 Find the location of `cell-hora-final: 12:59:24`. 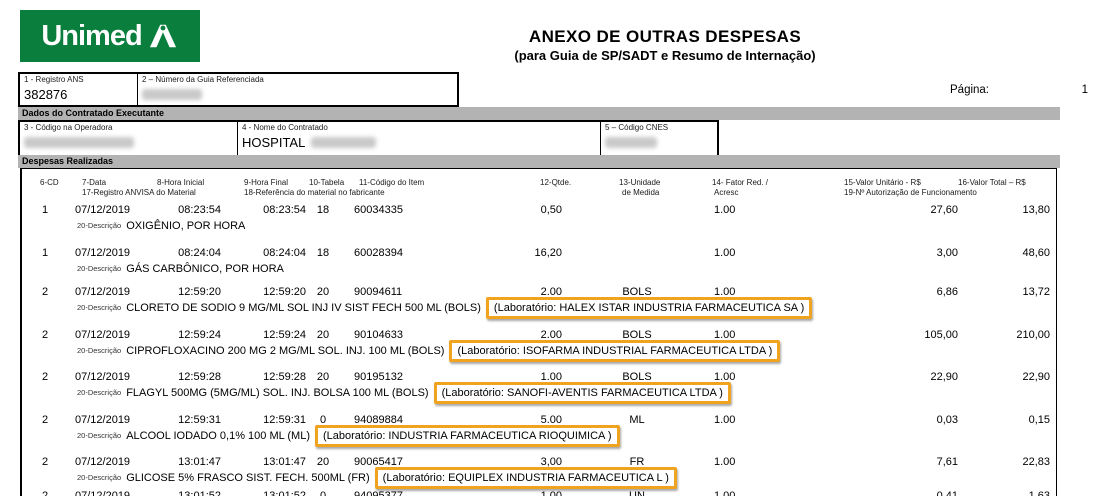

cell-hora-final: 12:59:24 is located at coordinates (284, 335).